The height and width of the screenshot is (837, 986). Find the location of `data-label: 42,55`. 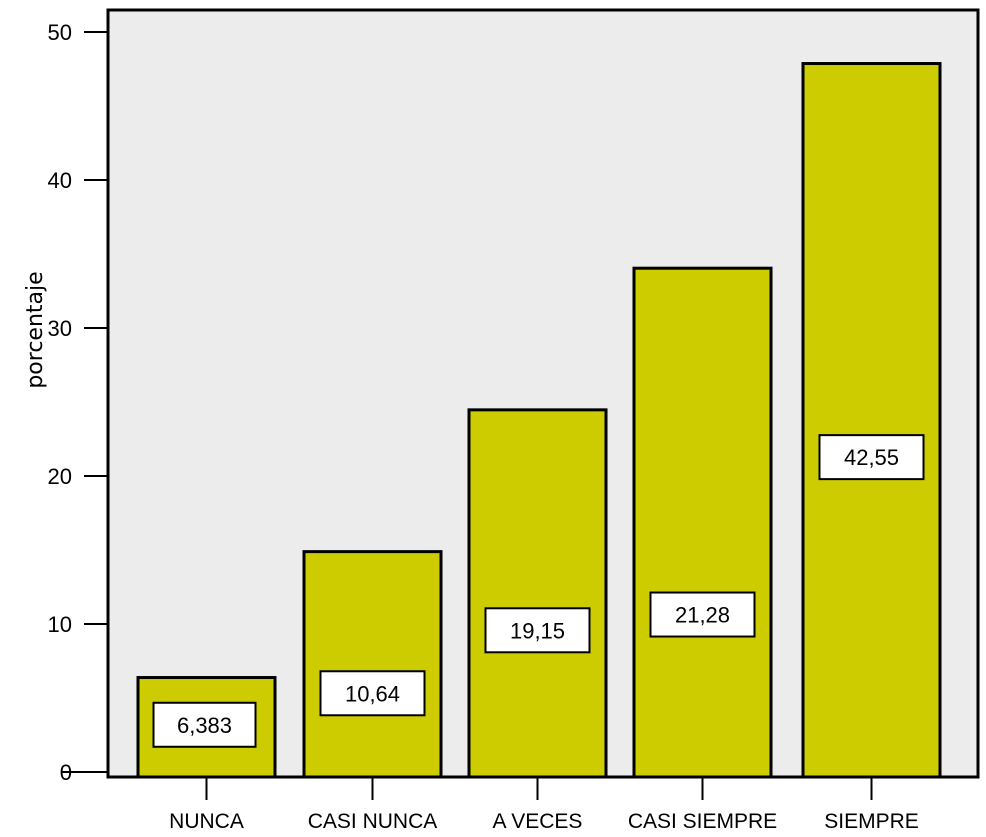

data-label: 42,55 is located at coordinates (871, 457).